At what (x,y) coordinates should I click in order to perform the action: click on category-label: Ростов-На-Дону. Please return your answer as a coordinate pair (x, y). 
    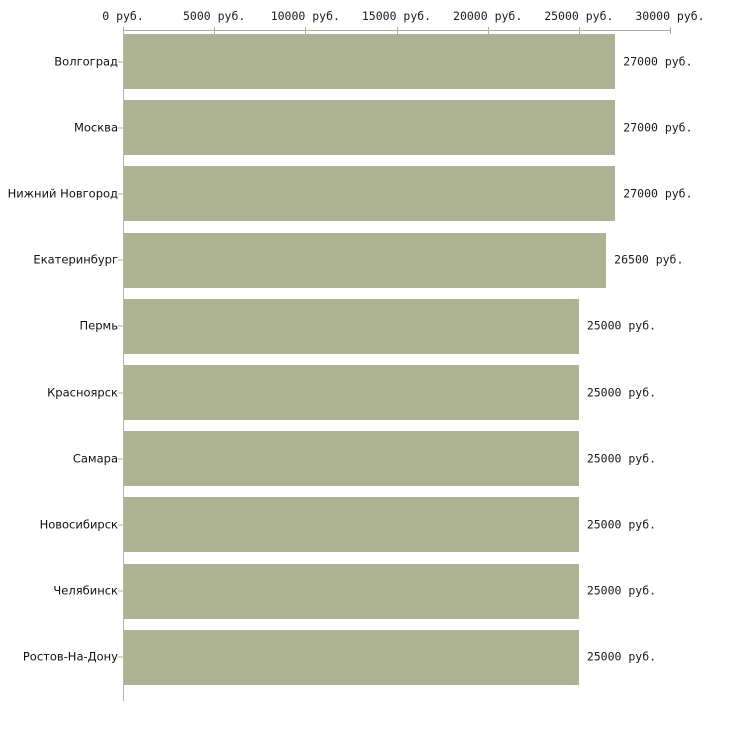
    Looking at the image, I should click on (70, 656).